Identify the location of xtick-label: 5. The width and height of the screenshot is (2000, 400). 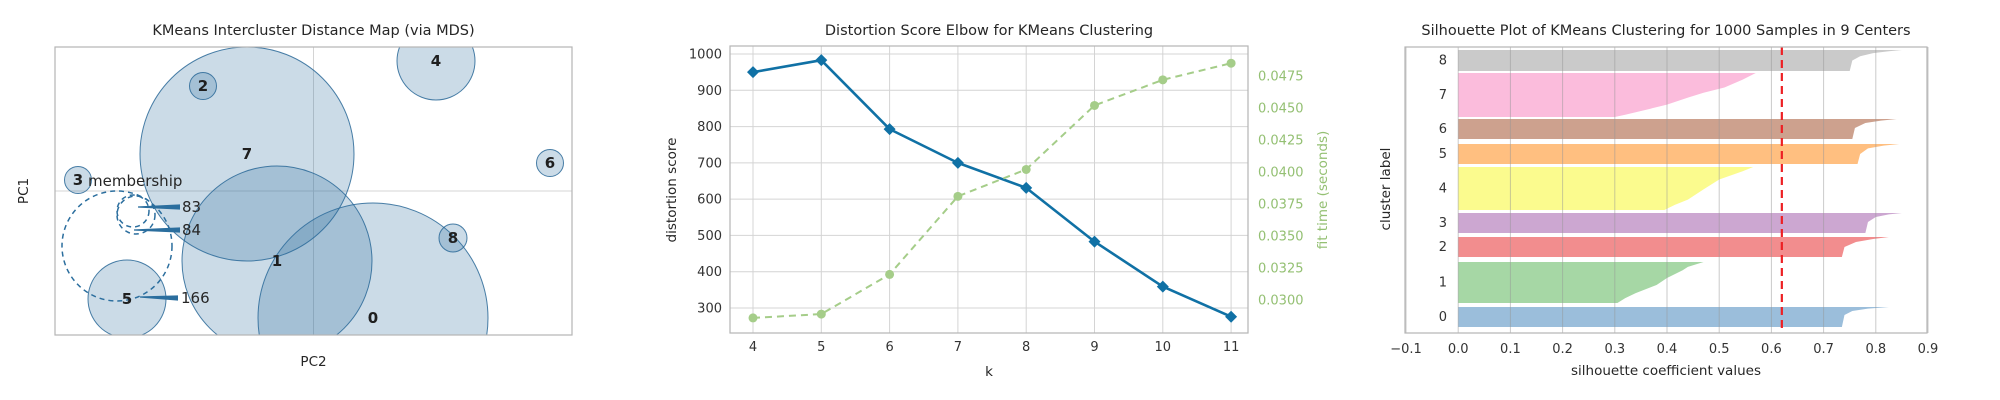
(821, 347).